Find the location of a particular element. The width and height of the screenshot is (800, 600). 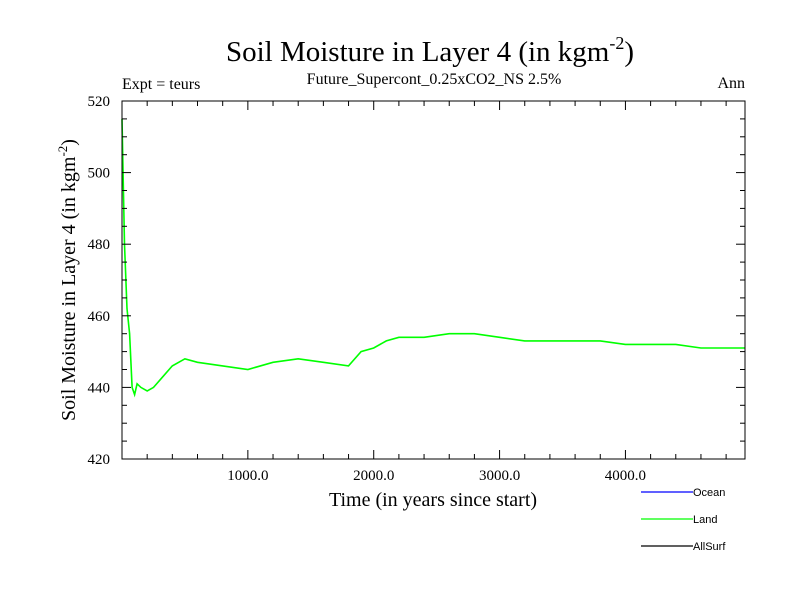

subtitle-center: Future_Supercont_0.25xCO2_NS 2.5% is located at coordinates (434, 79).